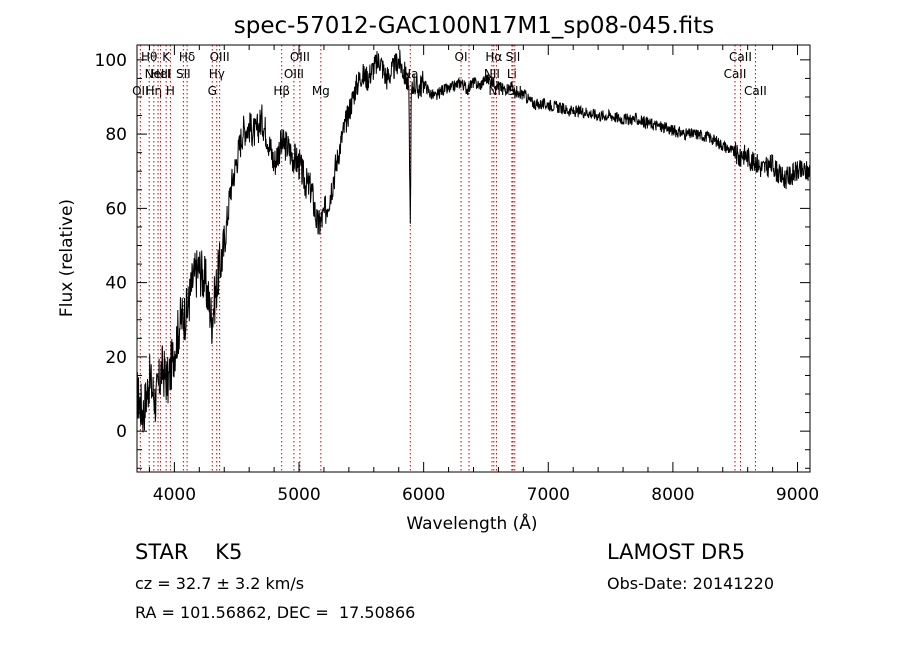 This screenshot has height=653, width=900. Describe the element at coordinates (116, 209) in the screenshot. I see `y-tick-label-3: 60` at that location.